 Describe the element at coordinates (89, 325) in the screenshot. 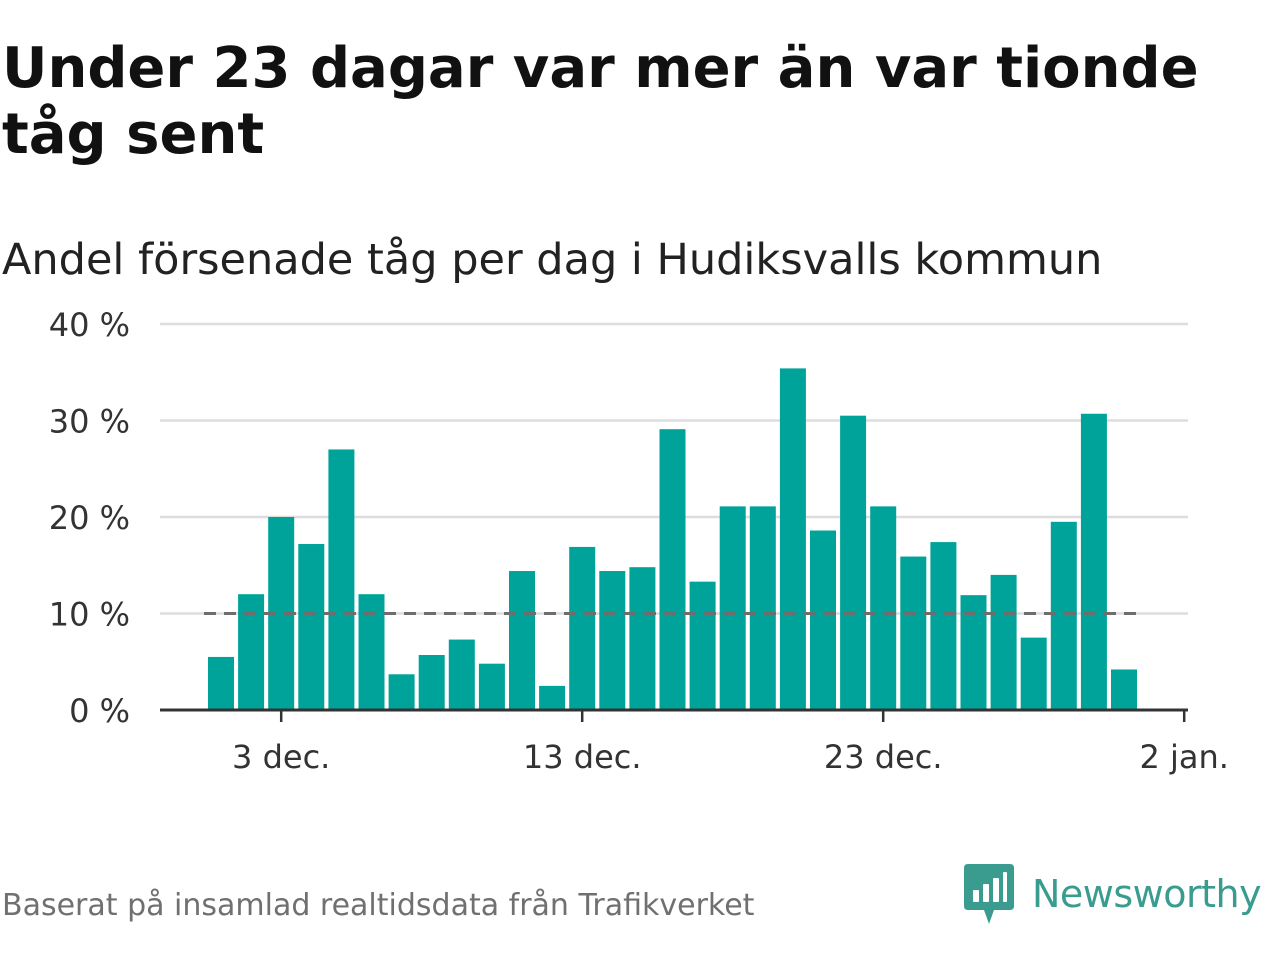

I see `y-tick-label: 40 %` at that location.